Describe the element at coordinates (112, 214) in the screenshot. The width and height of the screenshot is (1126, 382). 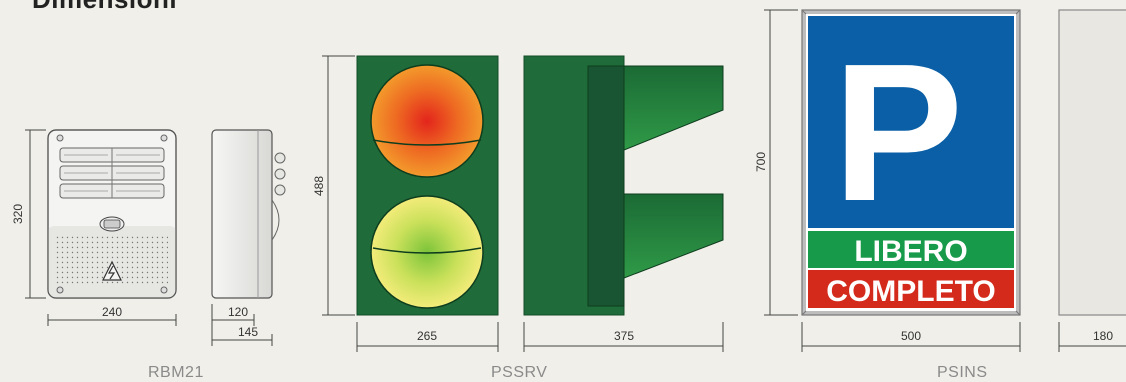
I see `rbm21-front-view` at that location.